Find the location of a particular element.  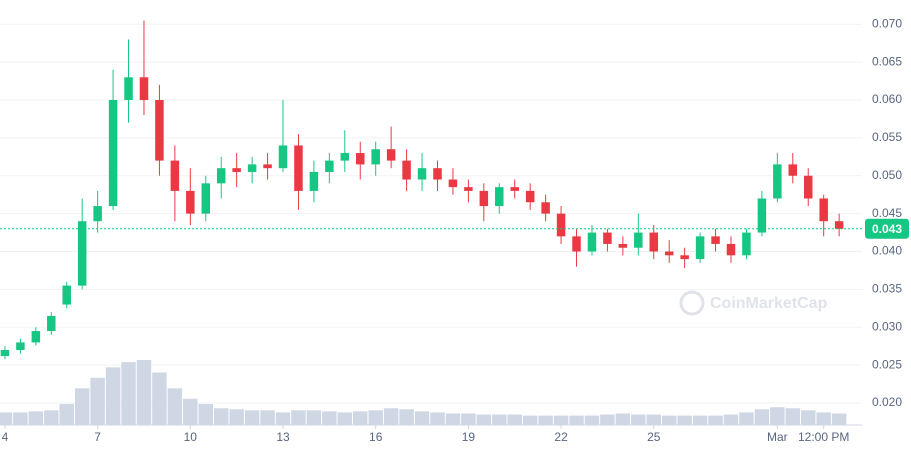

watermark: CoinMarketCap is located at coordinates (753, 303).